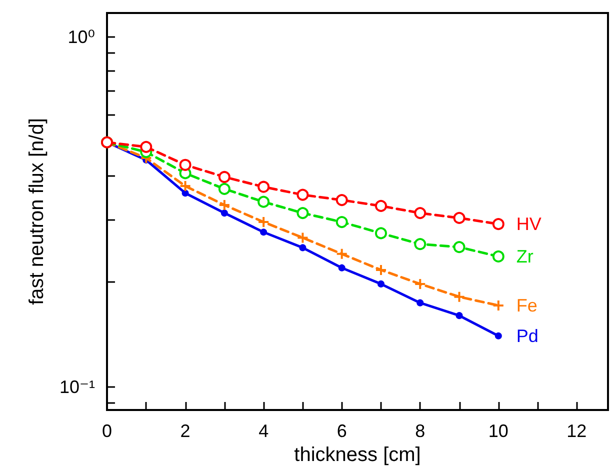 The image size is (610, 476). I want to click on y-axis-title: fast neutron flux [n/d], so click(37, 211).